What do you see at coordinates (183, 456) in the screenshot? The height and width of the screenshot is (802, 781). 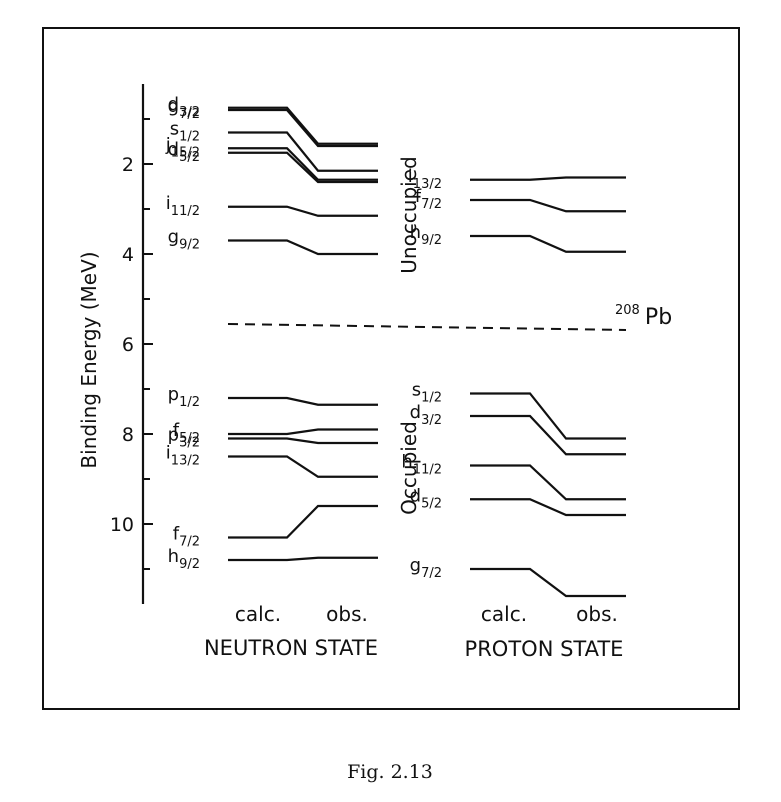 I see `neutron-level-label: i13/2` at bounding box center [183, 456].